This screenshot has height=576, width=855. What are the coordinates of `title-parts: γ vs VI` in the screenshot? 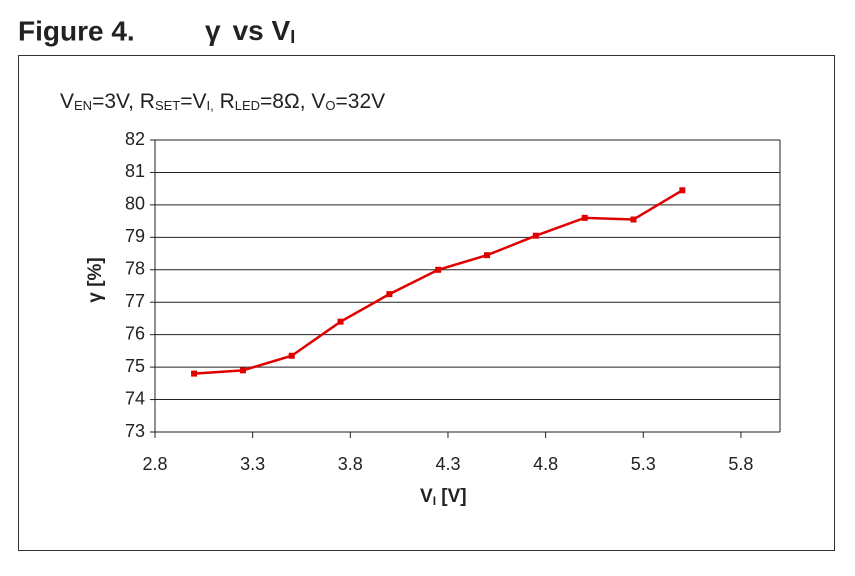 It's located at (250, 30).